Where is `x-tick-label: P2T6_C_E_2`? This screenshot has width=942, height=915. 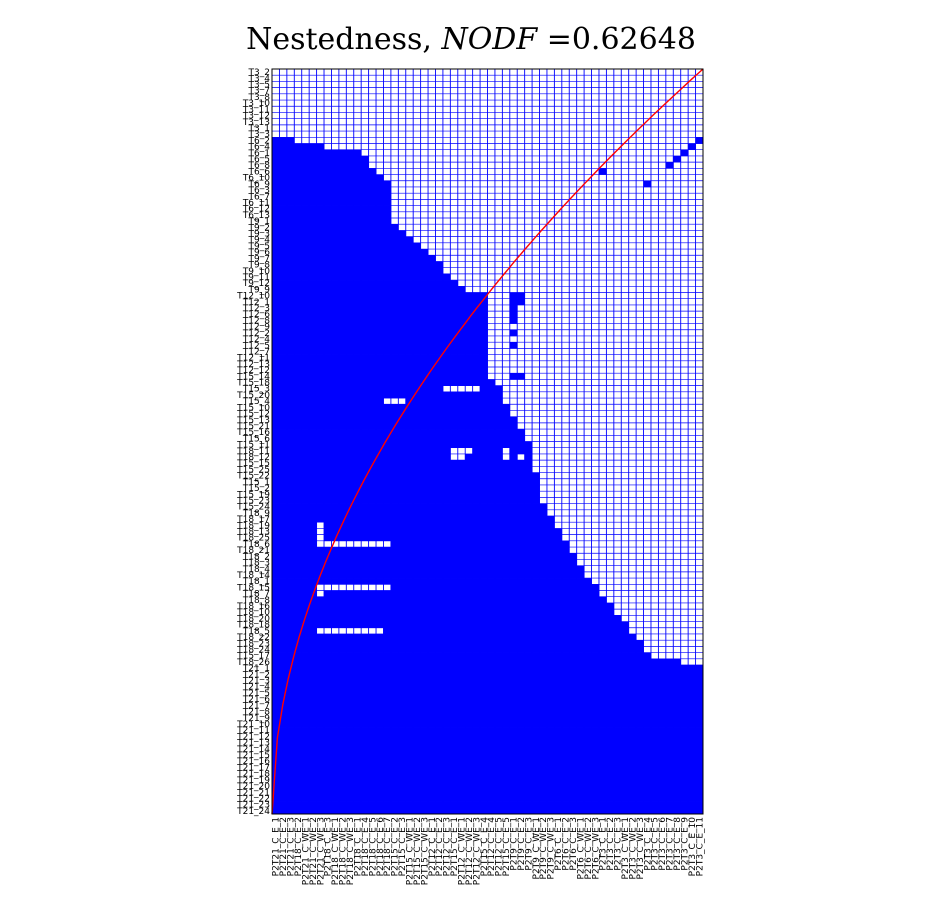
x-tick-label: P2T6_C_E_2 is located at coordinates (567, 844).